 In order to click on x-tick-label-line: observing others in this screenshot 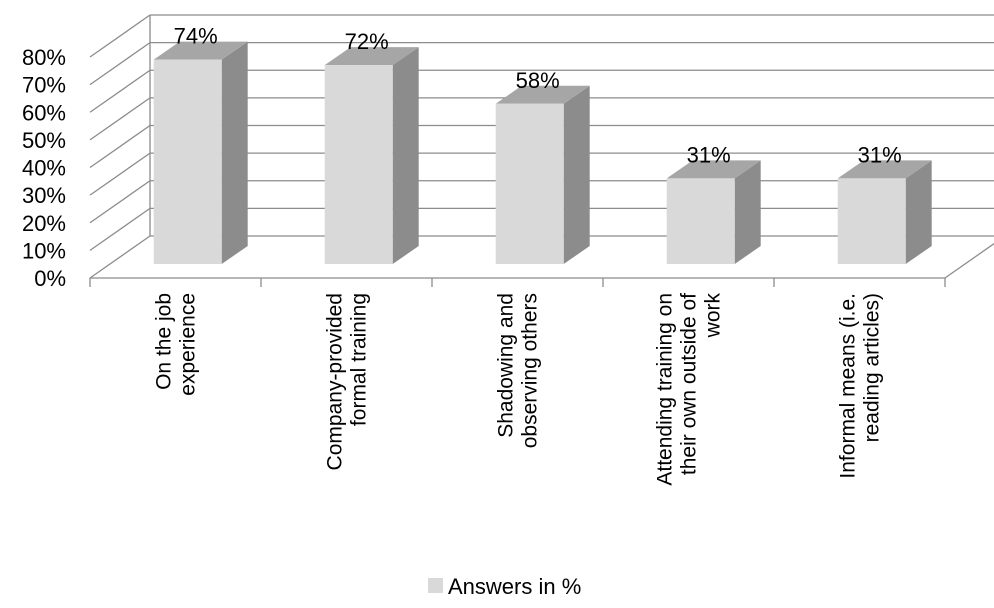, I will do `click(530, 370)`.